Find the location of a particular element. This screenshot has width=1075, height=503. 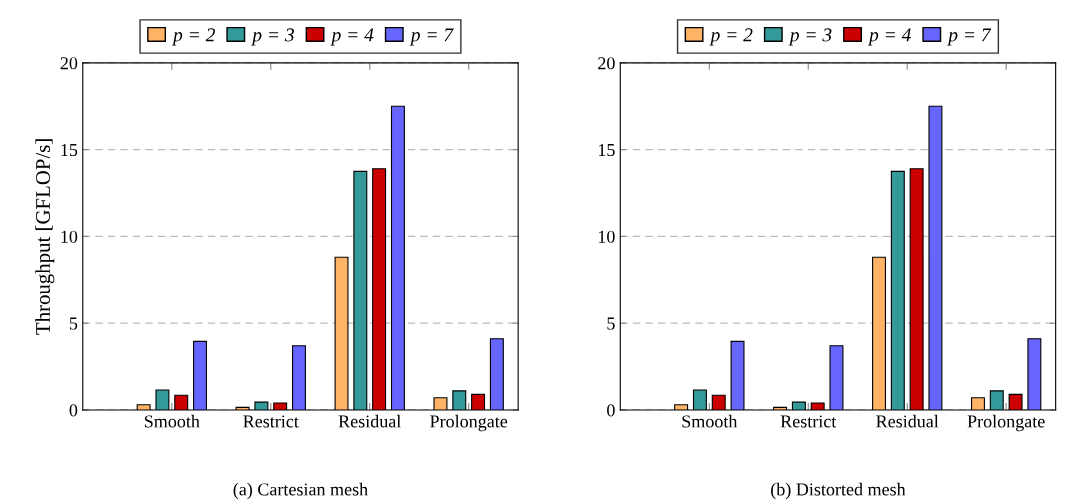

text: (b) Distorted mesh is located at coordinates (838, 491).